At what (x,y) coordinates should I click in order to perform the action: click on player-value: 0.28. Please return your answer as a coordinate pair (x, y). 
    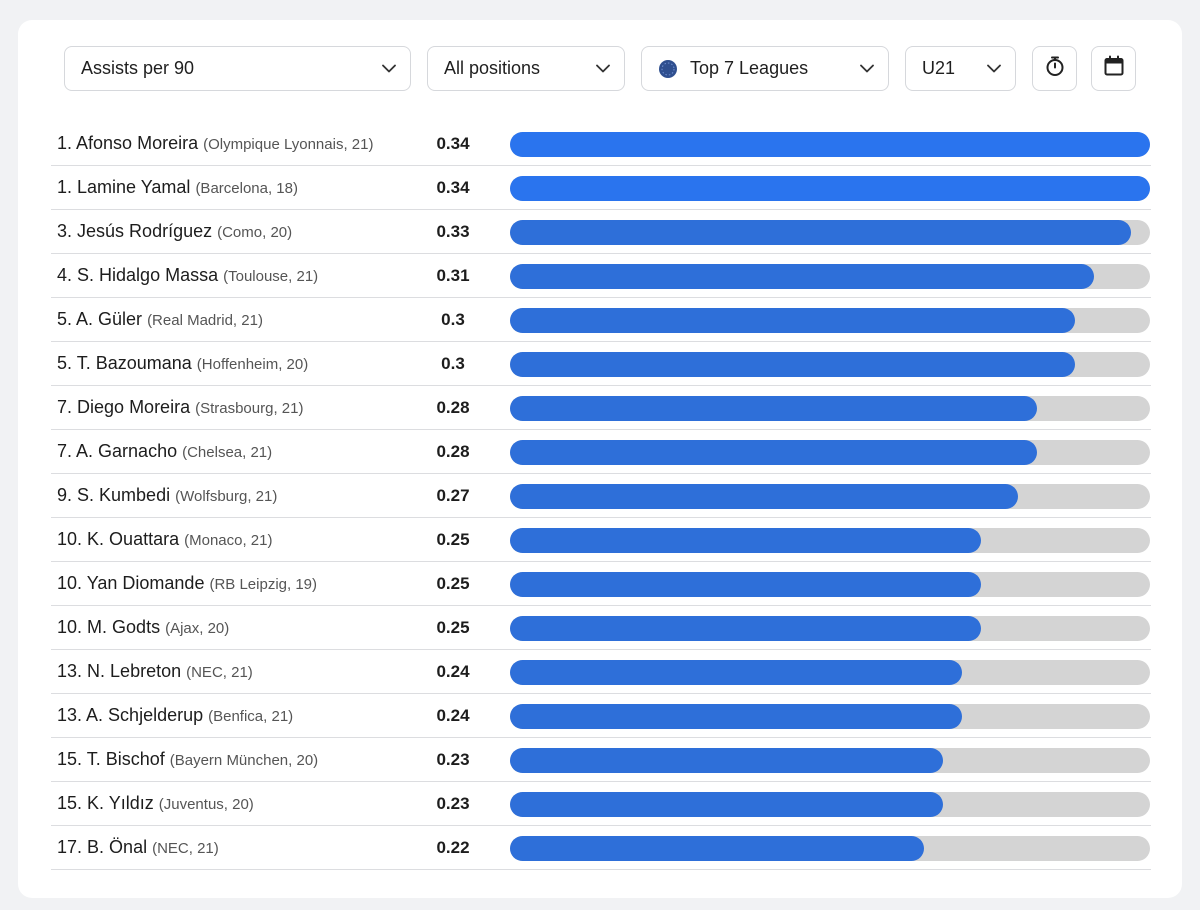
    Looking at the image, I should click on (453, 407).